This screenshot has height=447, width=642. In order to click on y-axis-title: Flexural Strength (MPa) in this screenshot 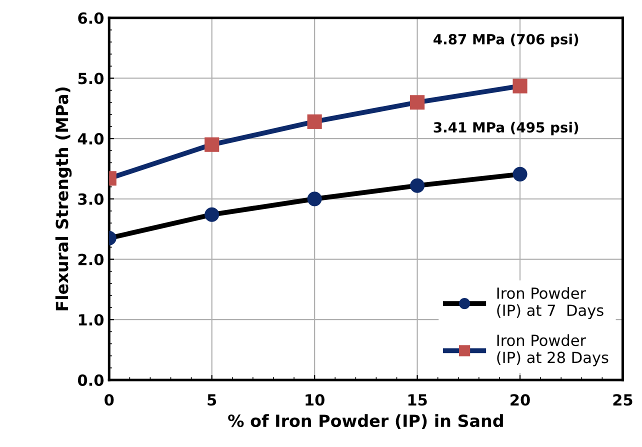, I will do `click(63, 198)`.